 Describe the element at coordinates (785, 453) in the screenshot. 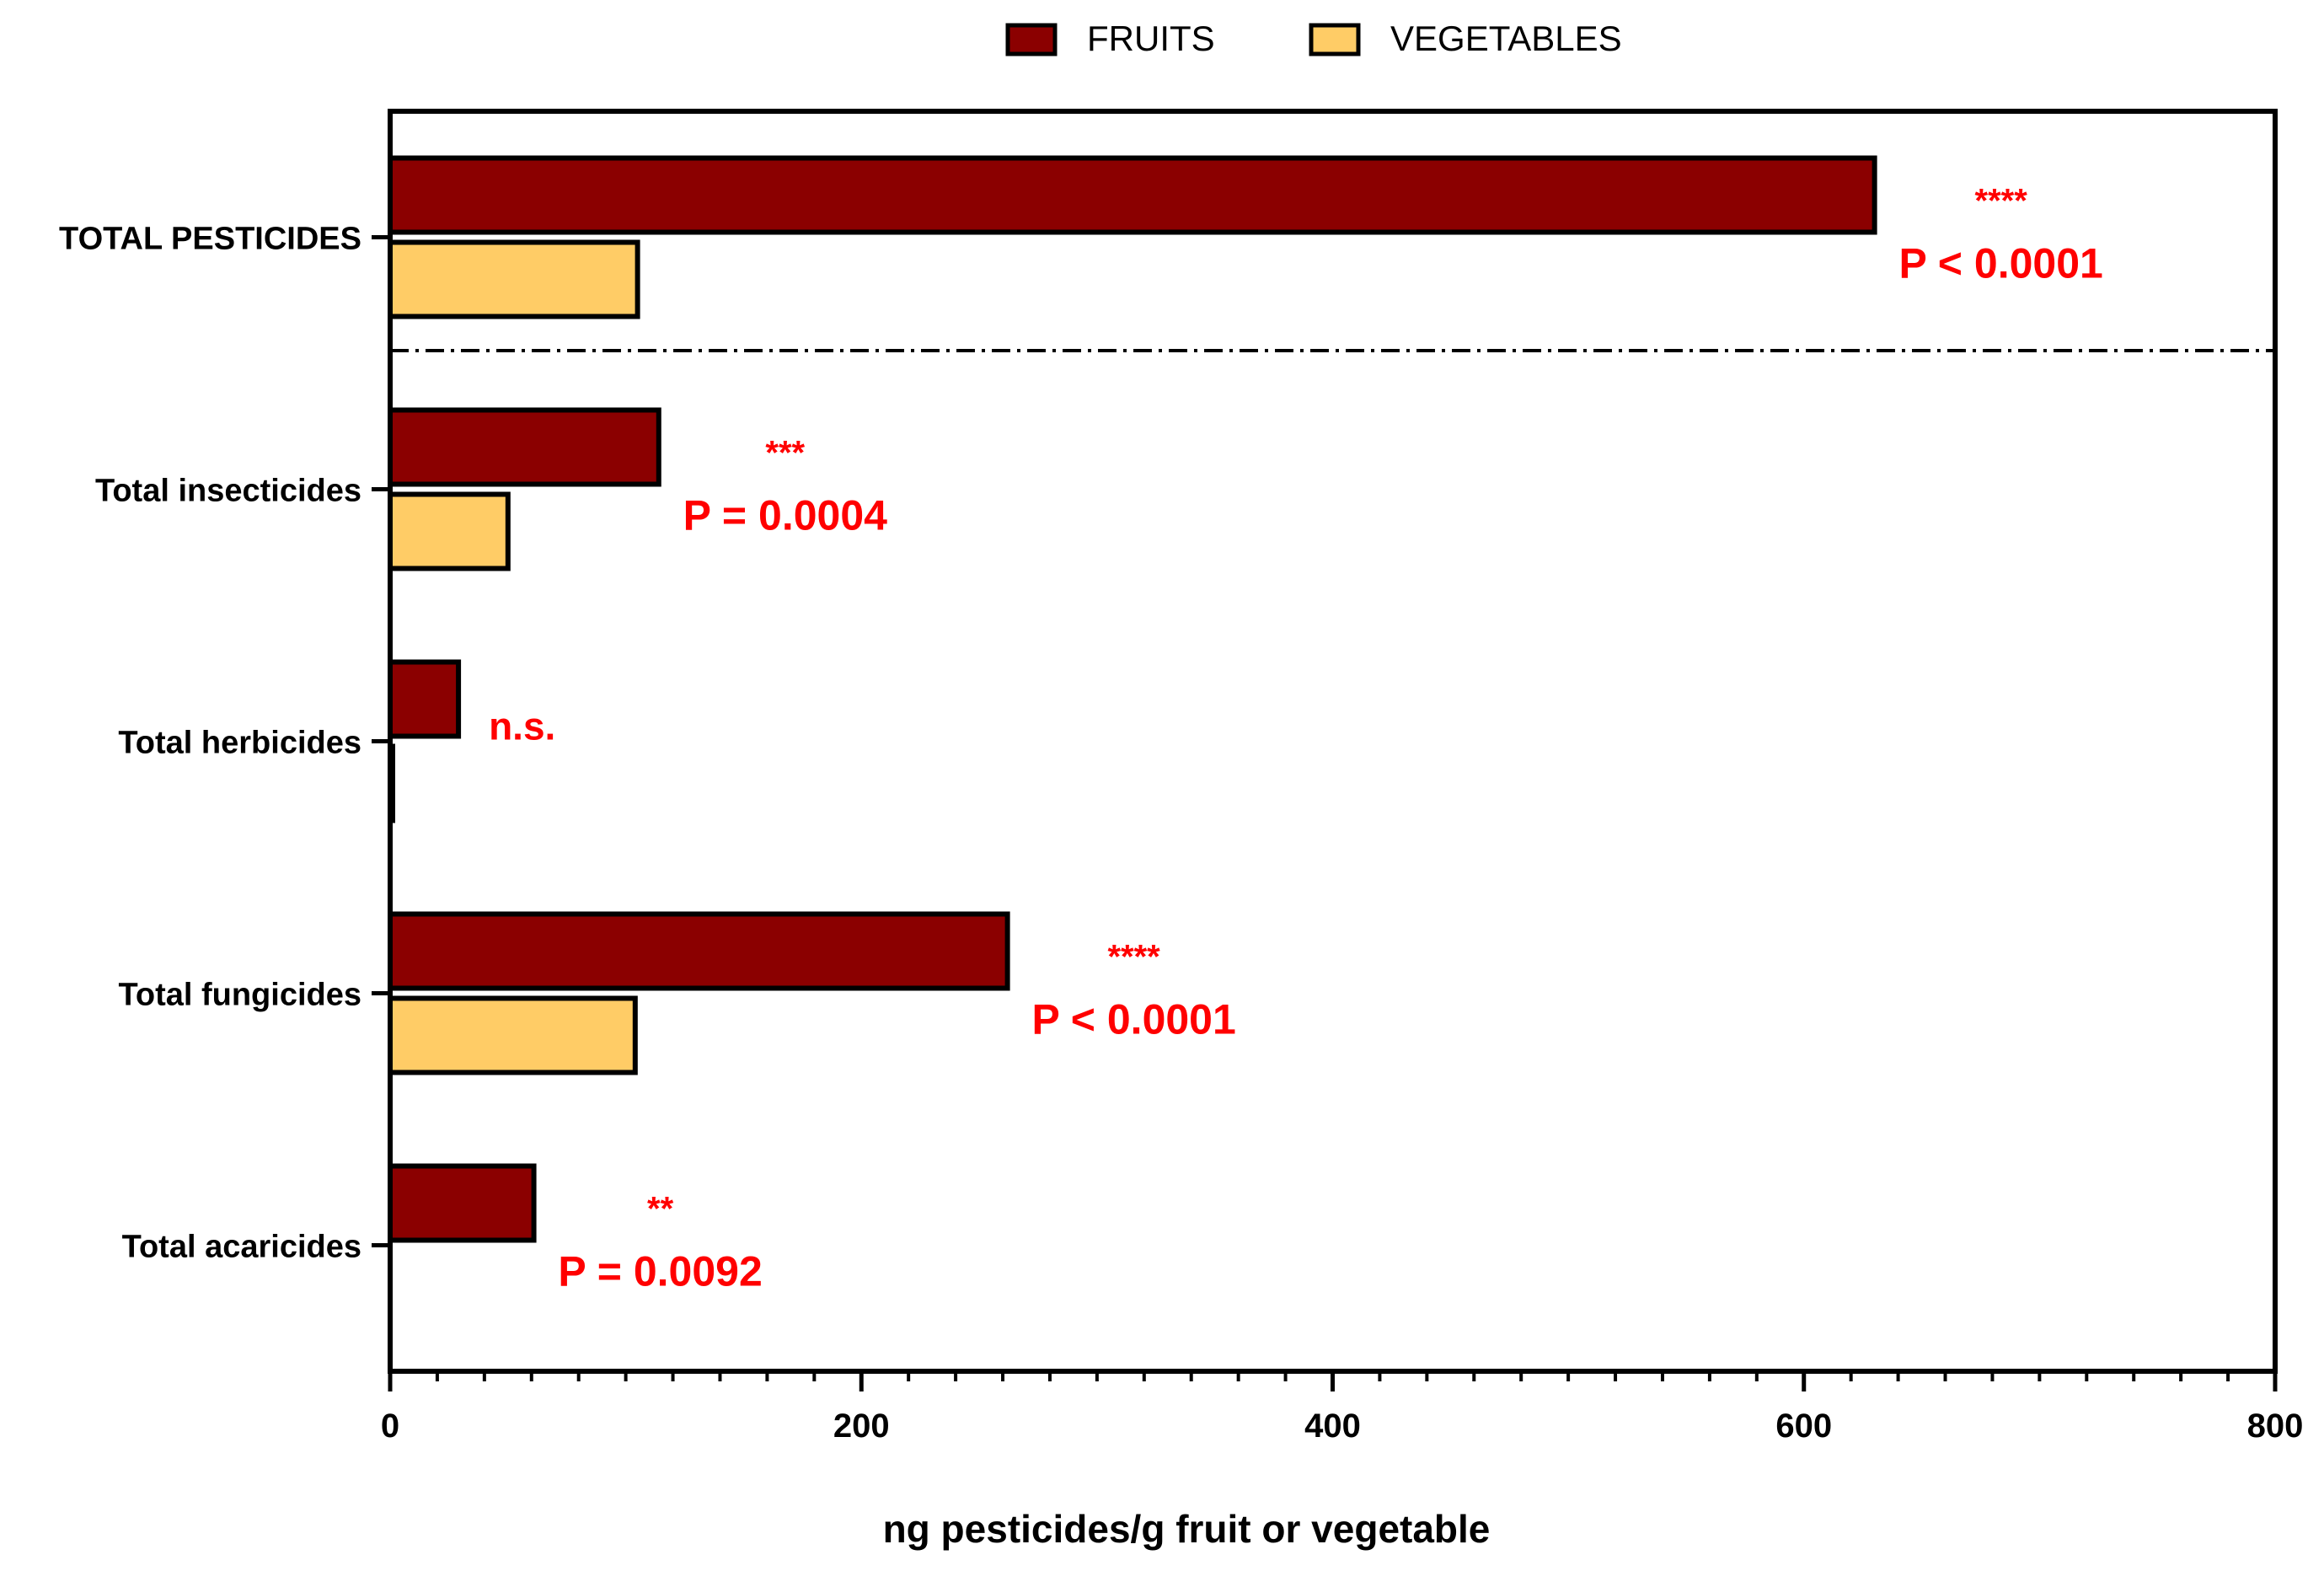

I see `annotation-stars-total-insecticides: ***` at that location.